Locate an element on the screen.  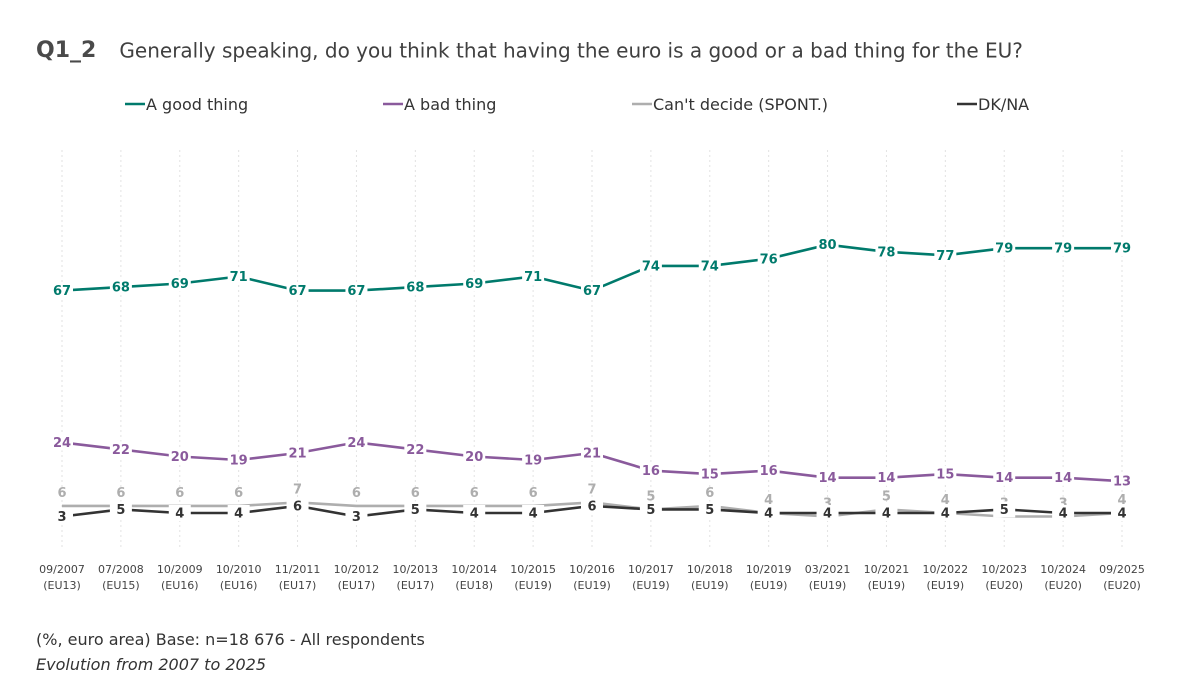
x-tick-date: 09/2007 is located at coordinates (62, 569).